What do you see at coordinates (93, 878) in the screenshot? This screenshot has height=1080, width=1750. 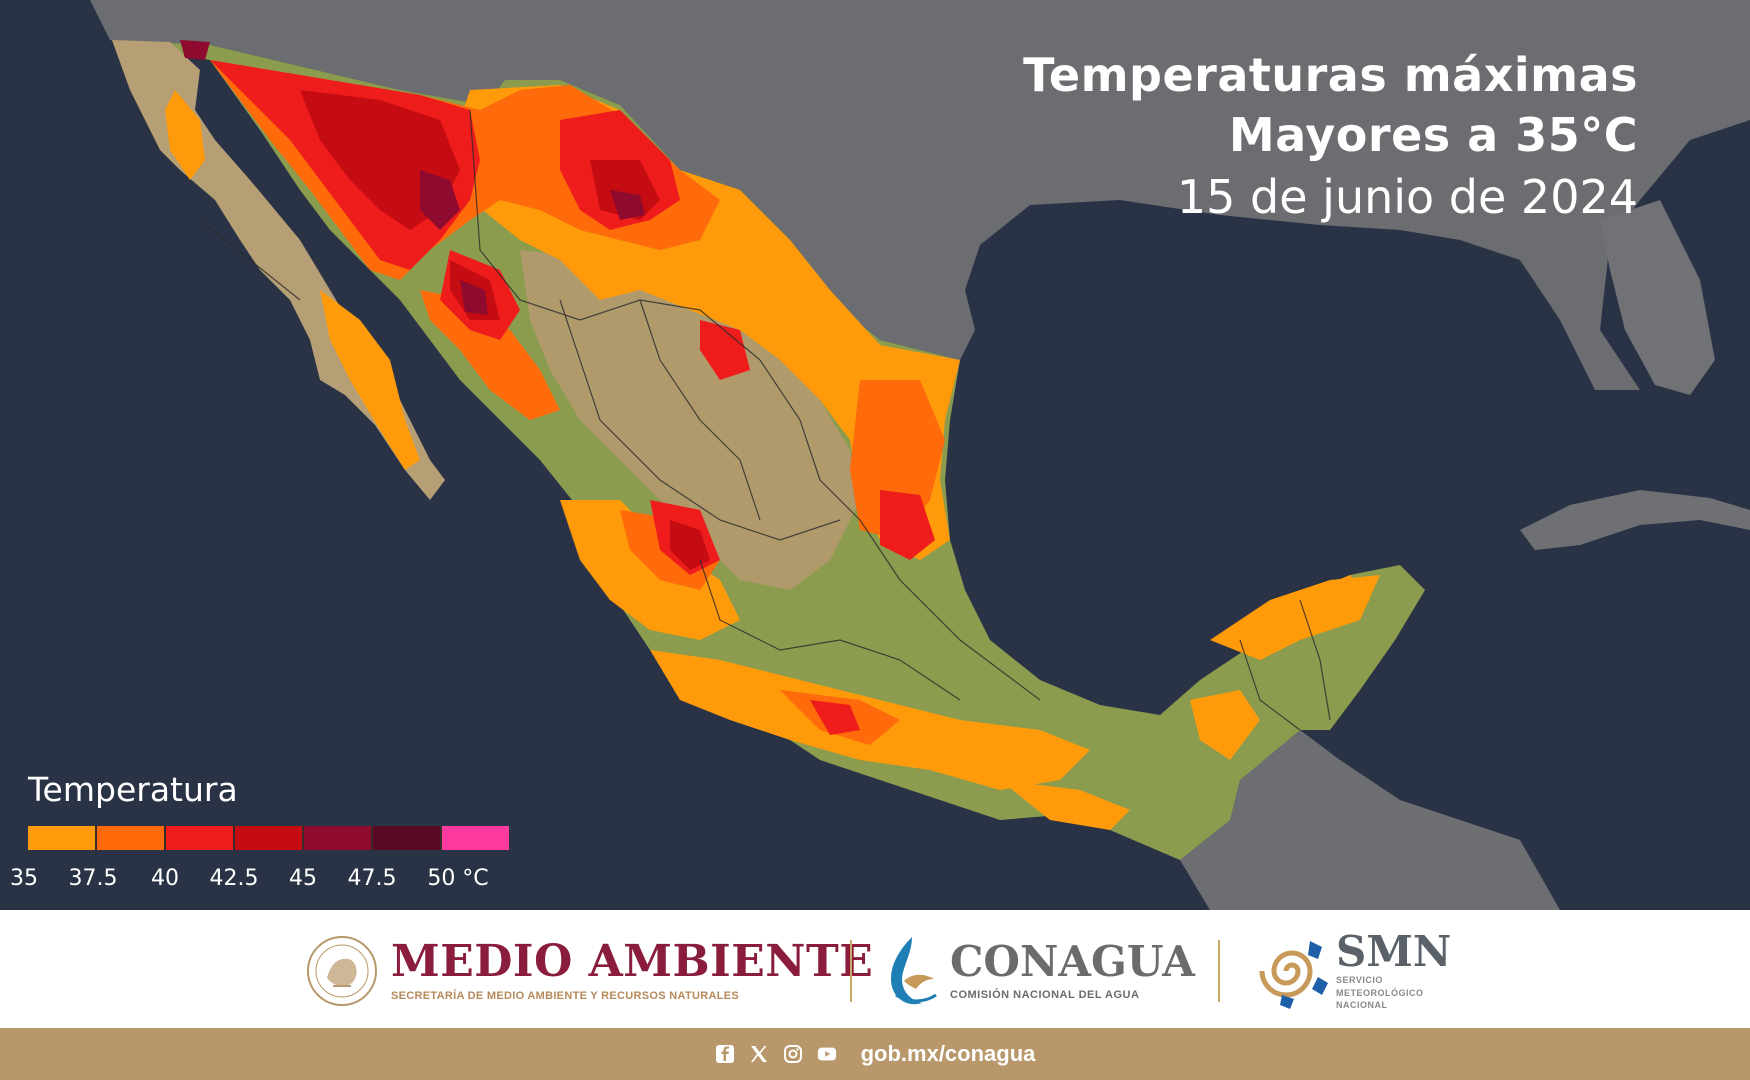 I see `legend-tick: 37.5` at bounding box center [93, 878].